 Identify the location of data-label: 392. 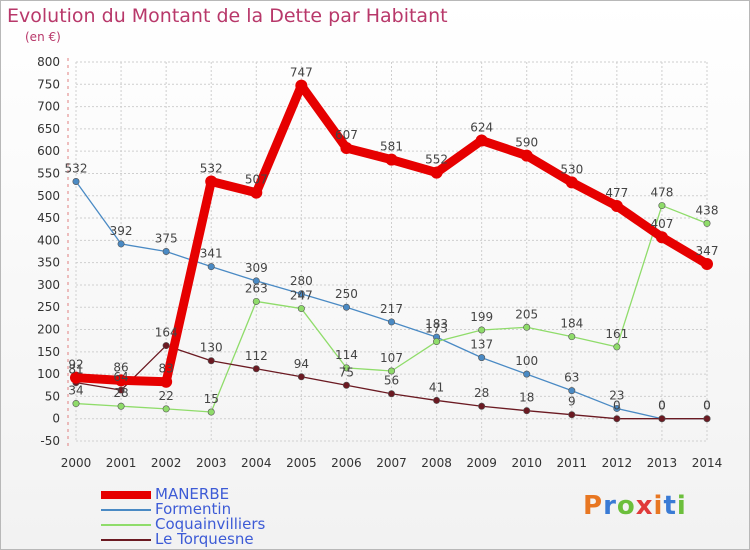
(121, 231).